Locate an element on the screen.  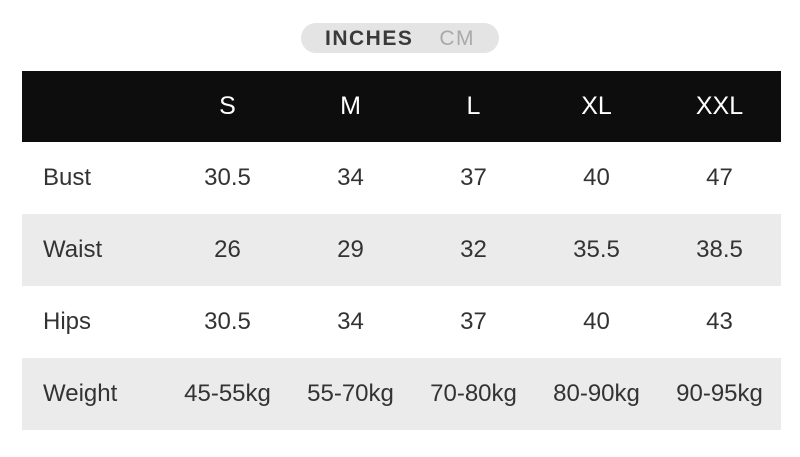
cell-hips-s: 30.5 is located at coordinates (227, 321).